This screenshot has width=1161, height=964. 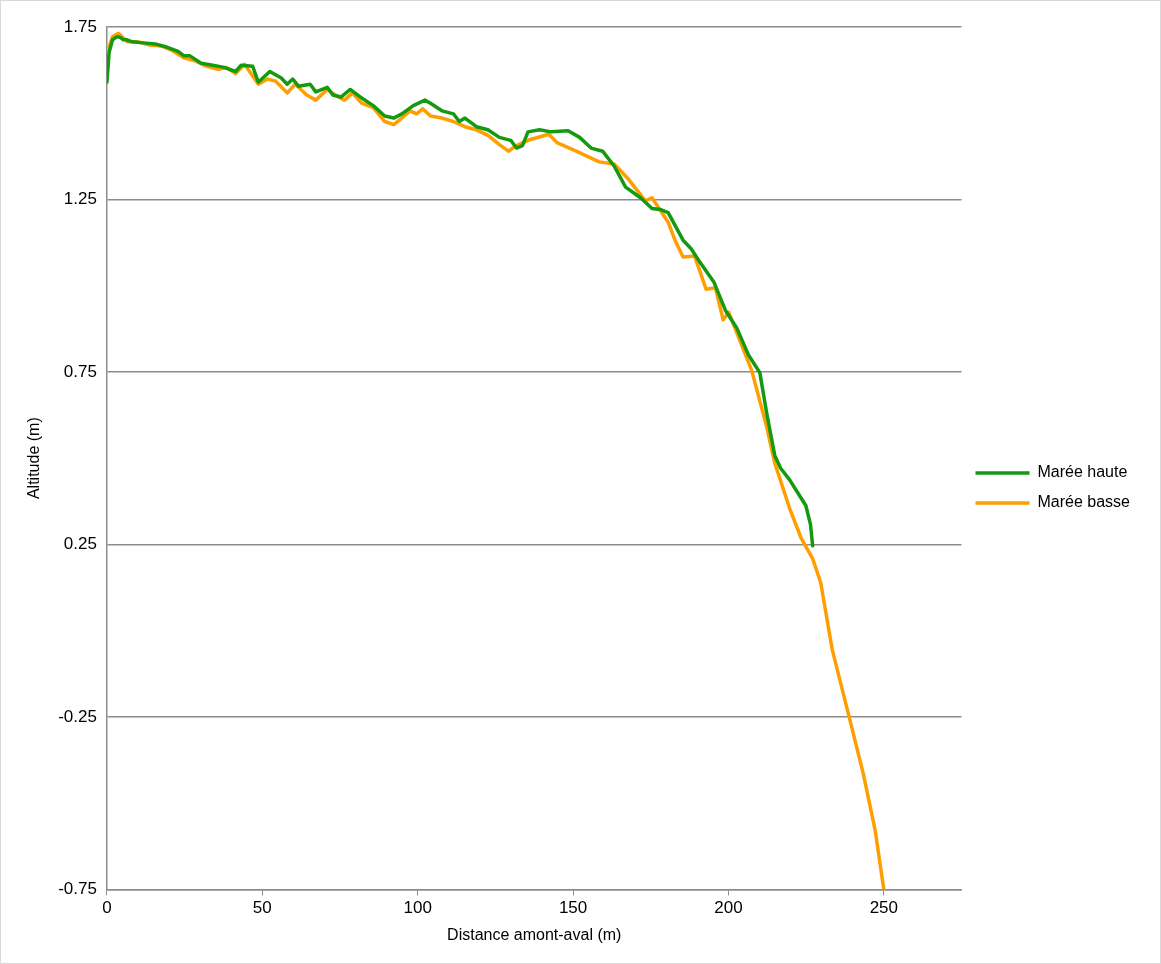 What do you see at coordinates (80, 544) in the screenshot?
I see `y-tick-label: 0.25` at bounding box center [80, 544].